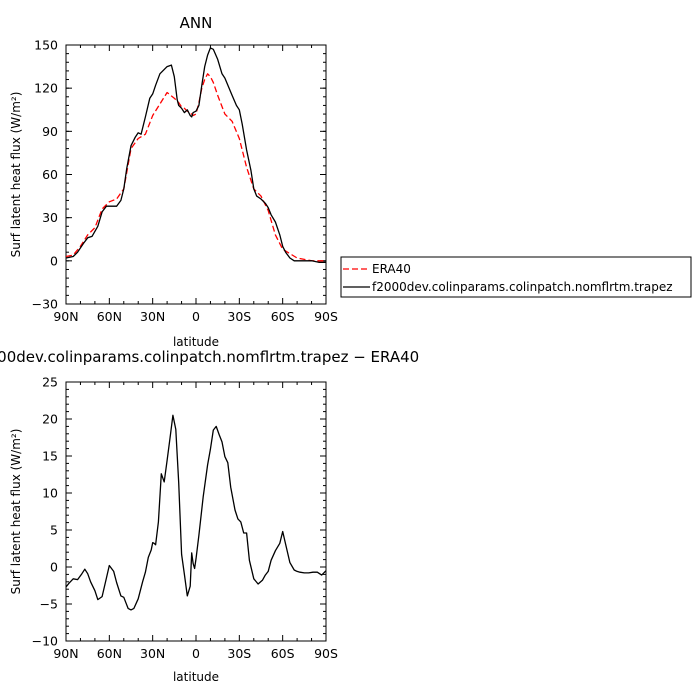 This screenshot has width=700, height=700. Describe the element at coordinates (50, 493) in the screenshot. I see `y-tick-label: 10` at that location.